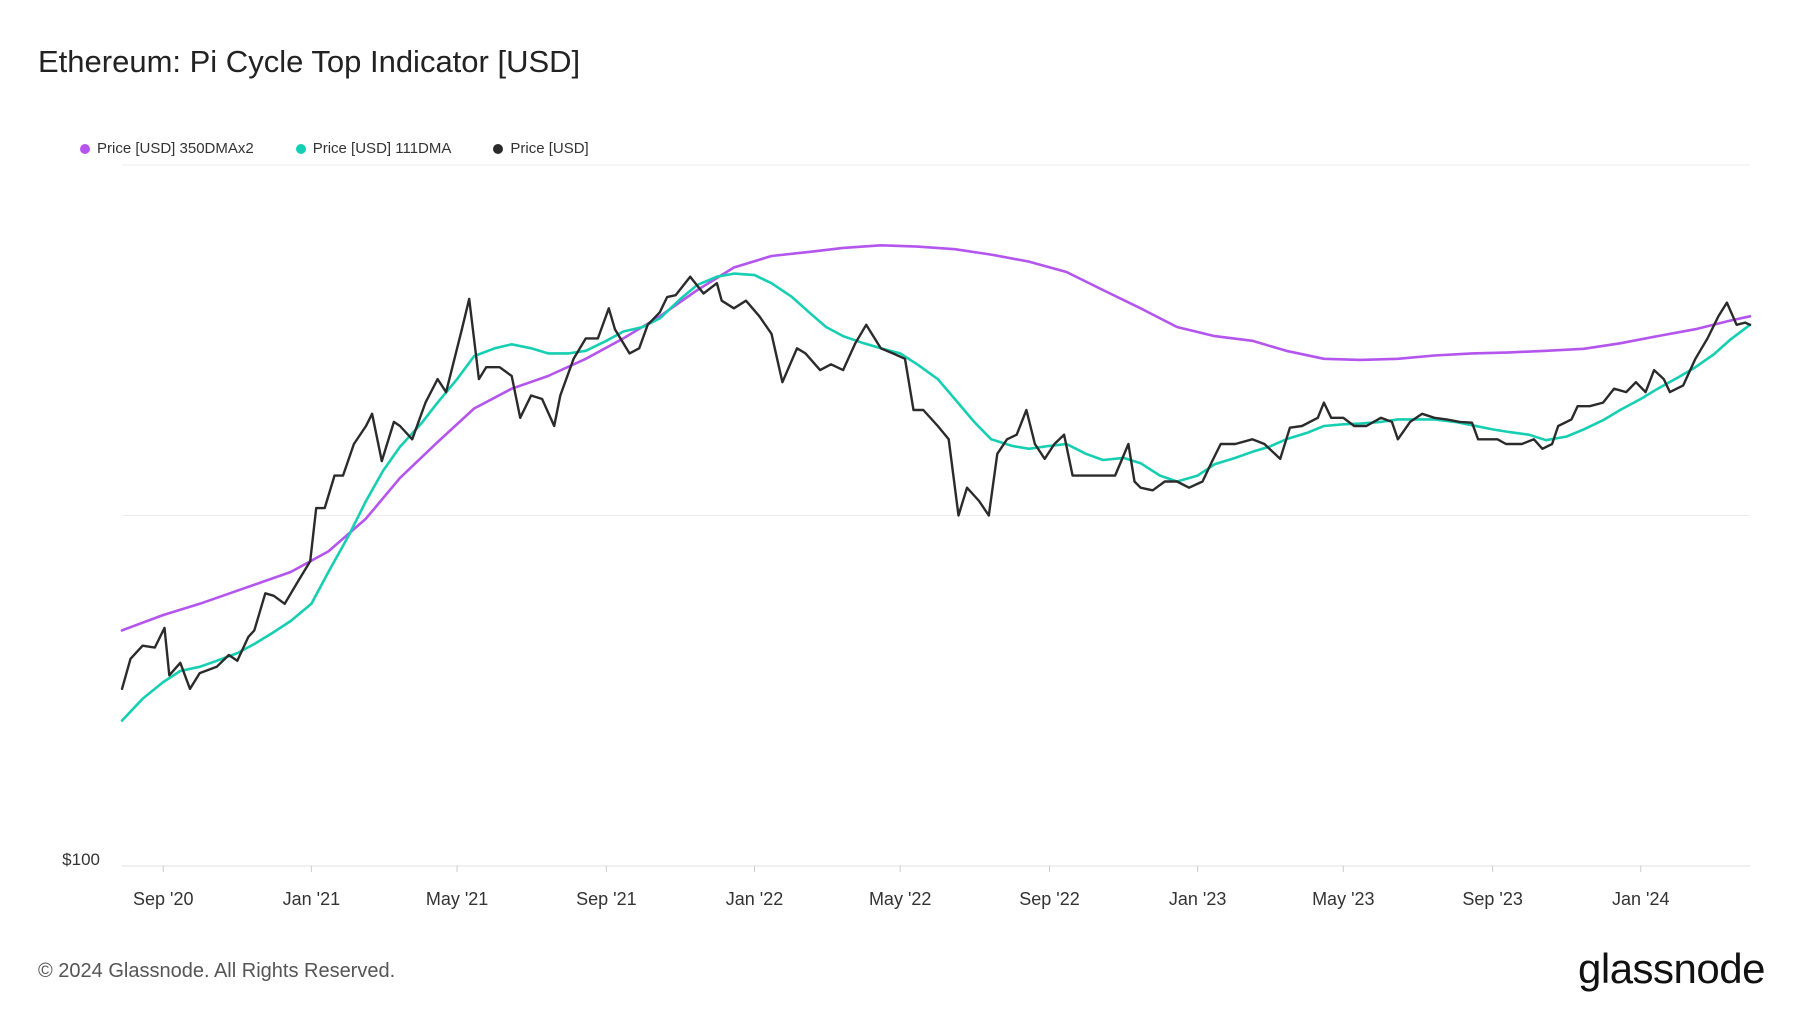  I want to click on x-tick-label: Sep '22, so click(1049, 899).